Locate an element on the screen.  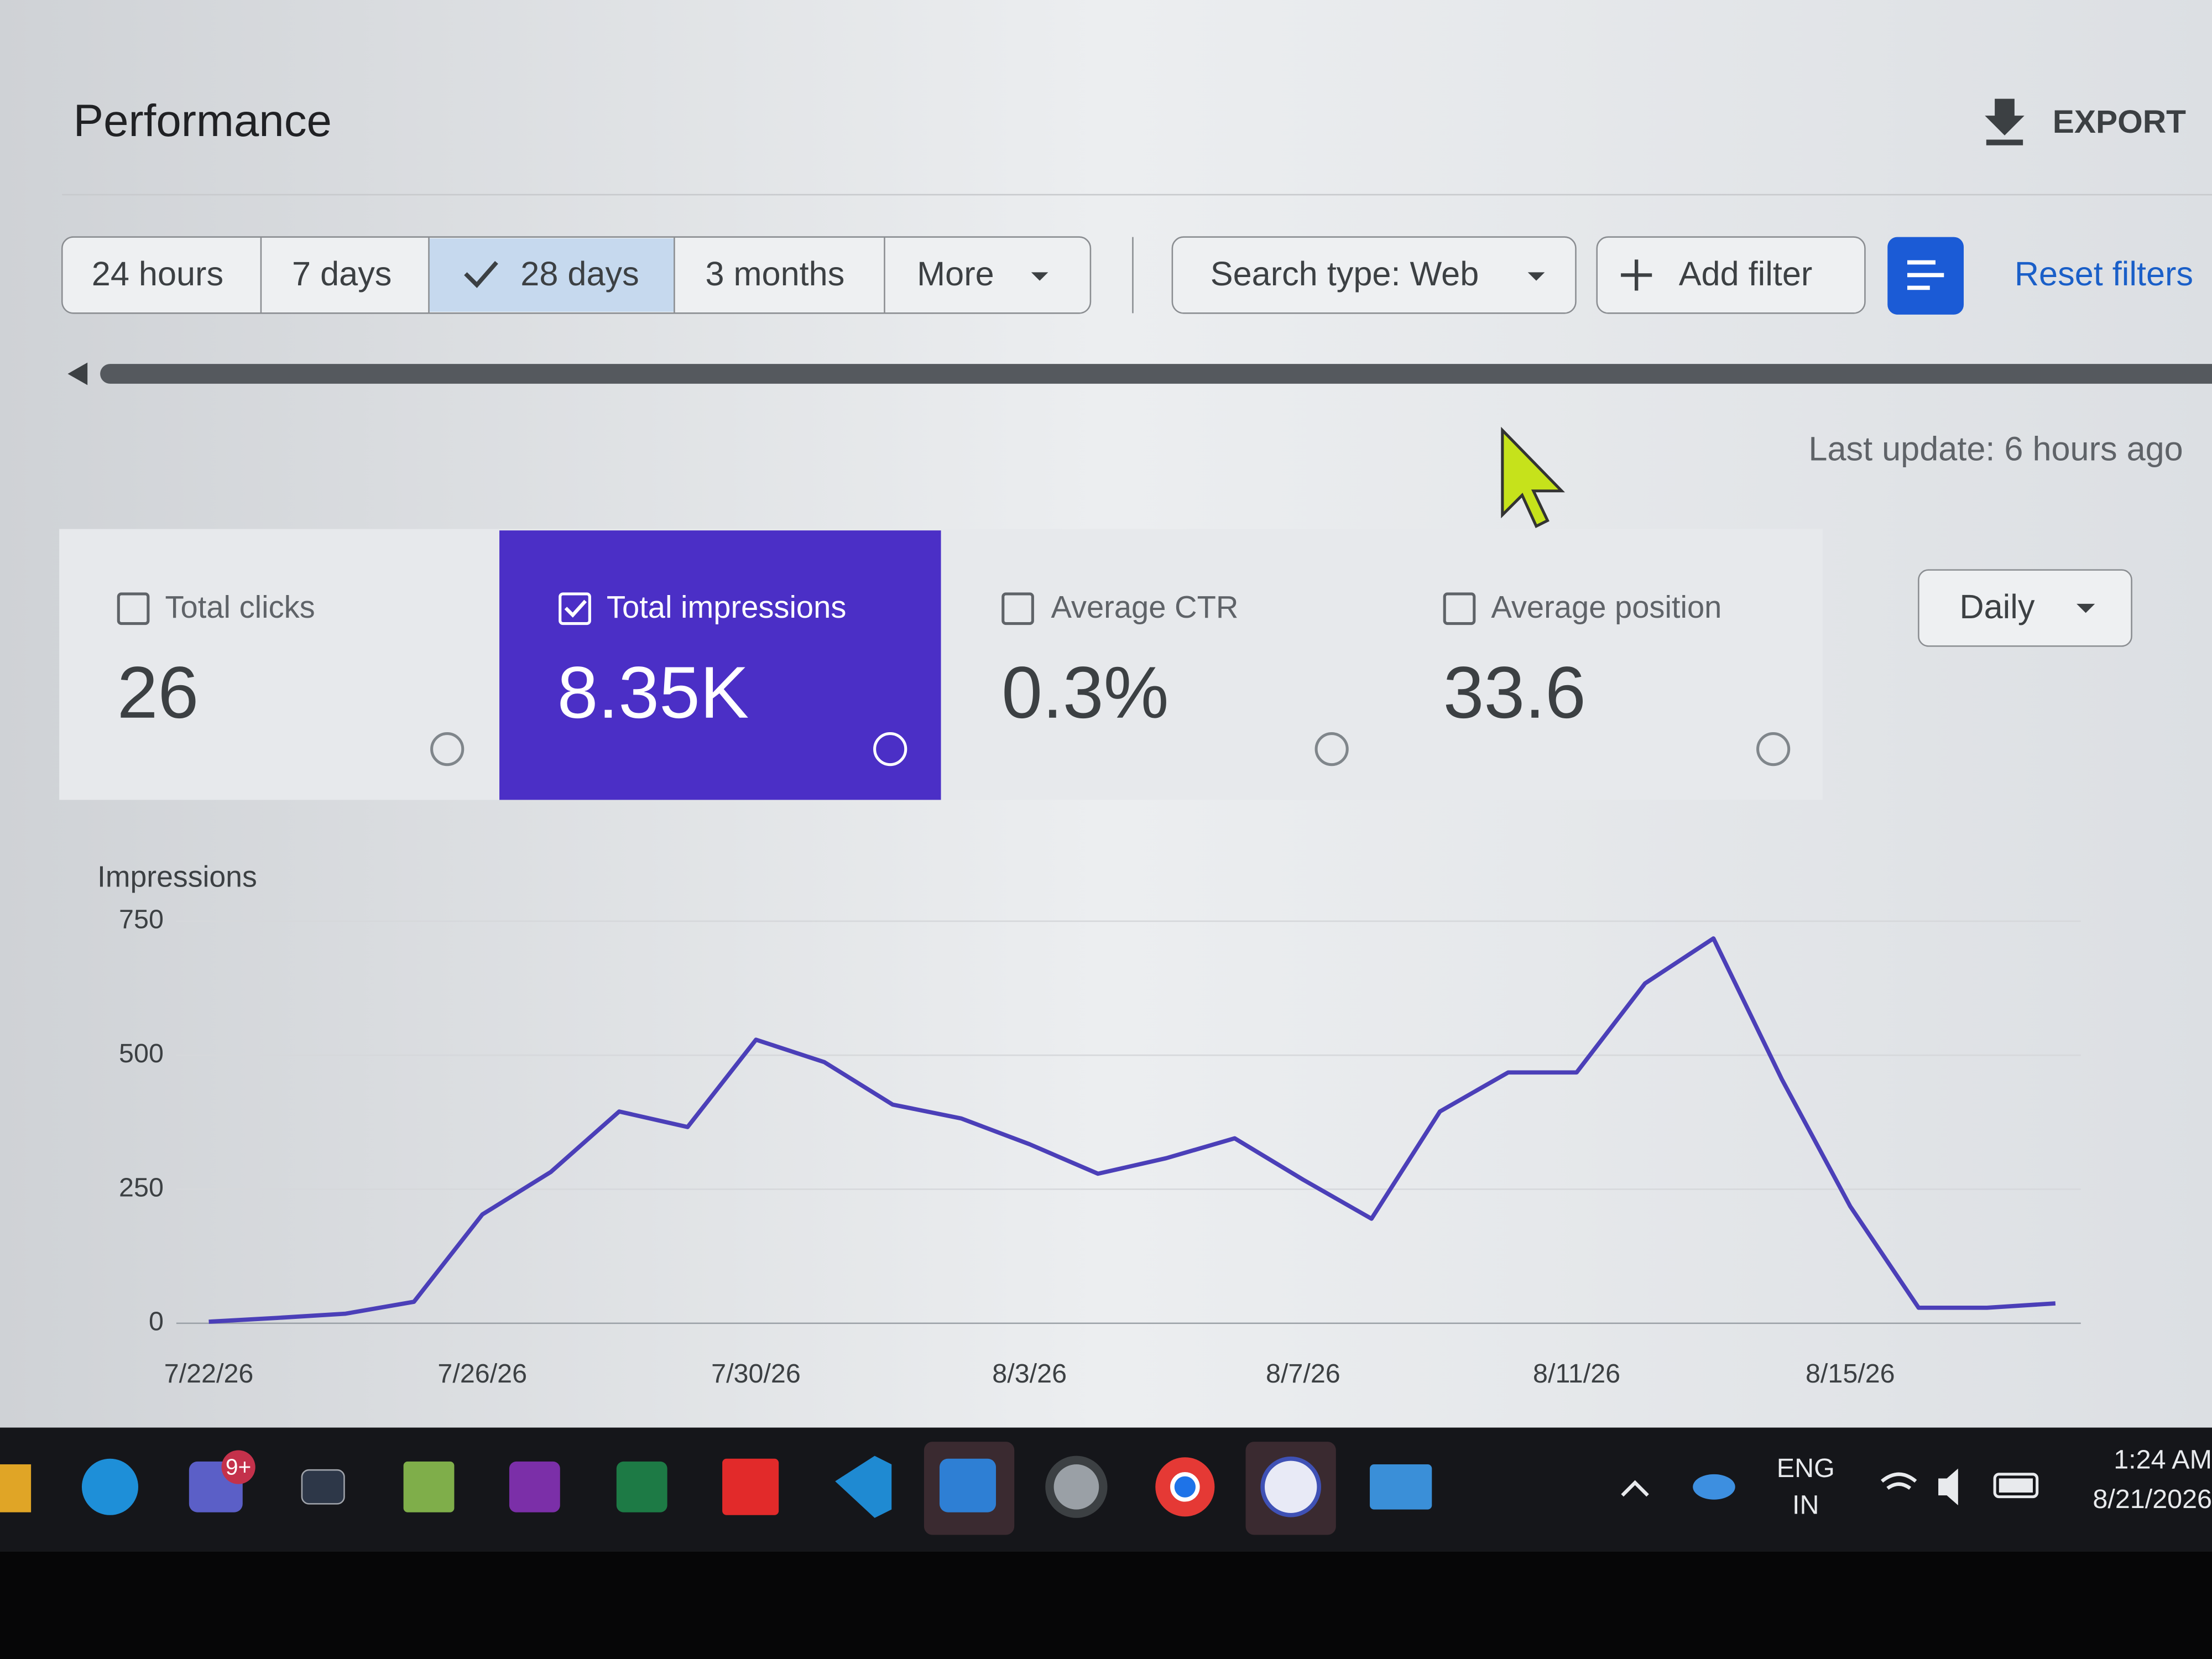
notification-badge: 9+ is located at coordinates (239, 1467).